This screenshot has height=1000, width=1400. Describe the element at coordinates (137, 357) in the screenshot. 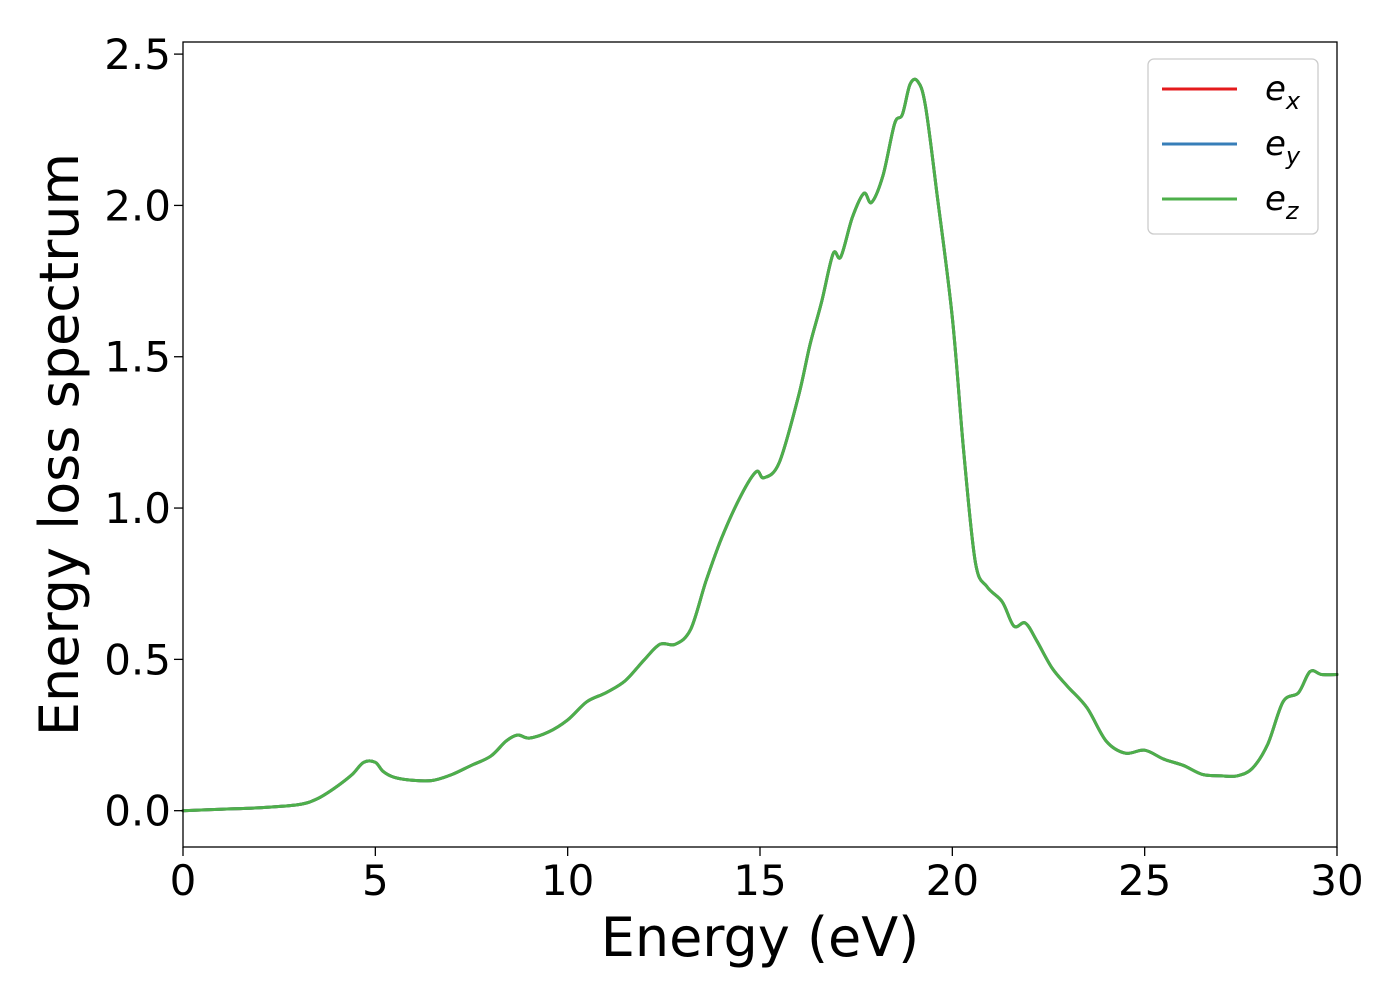

I see `y-tick-label: 1.5` at that location.